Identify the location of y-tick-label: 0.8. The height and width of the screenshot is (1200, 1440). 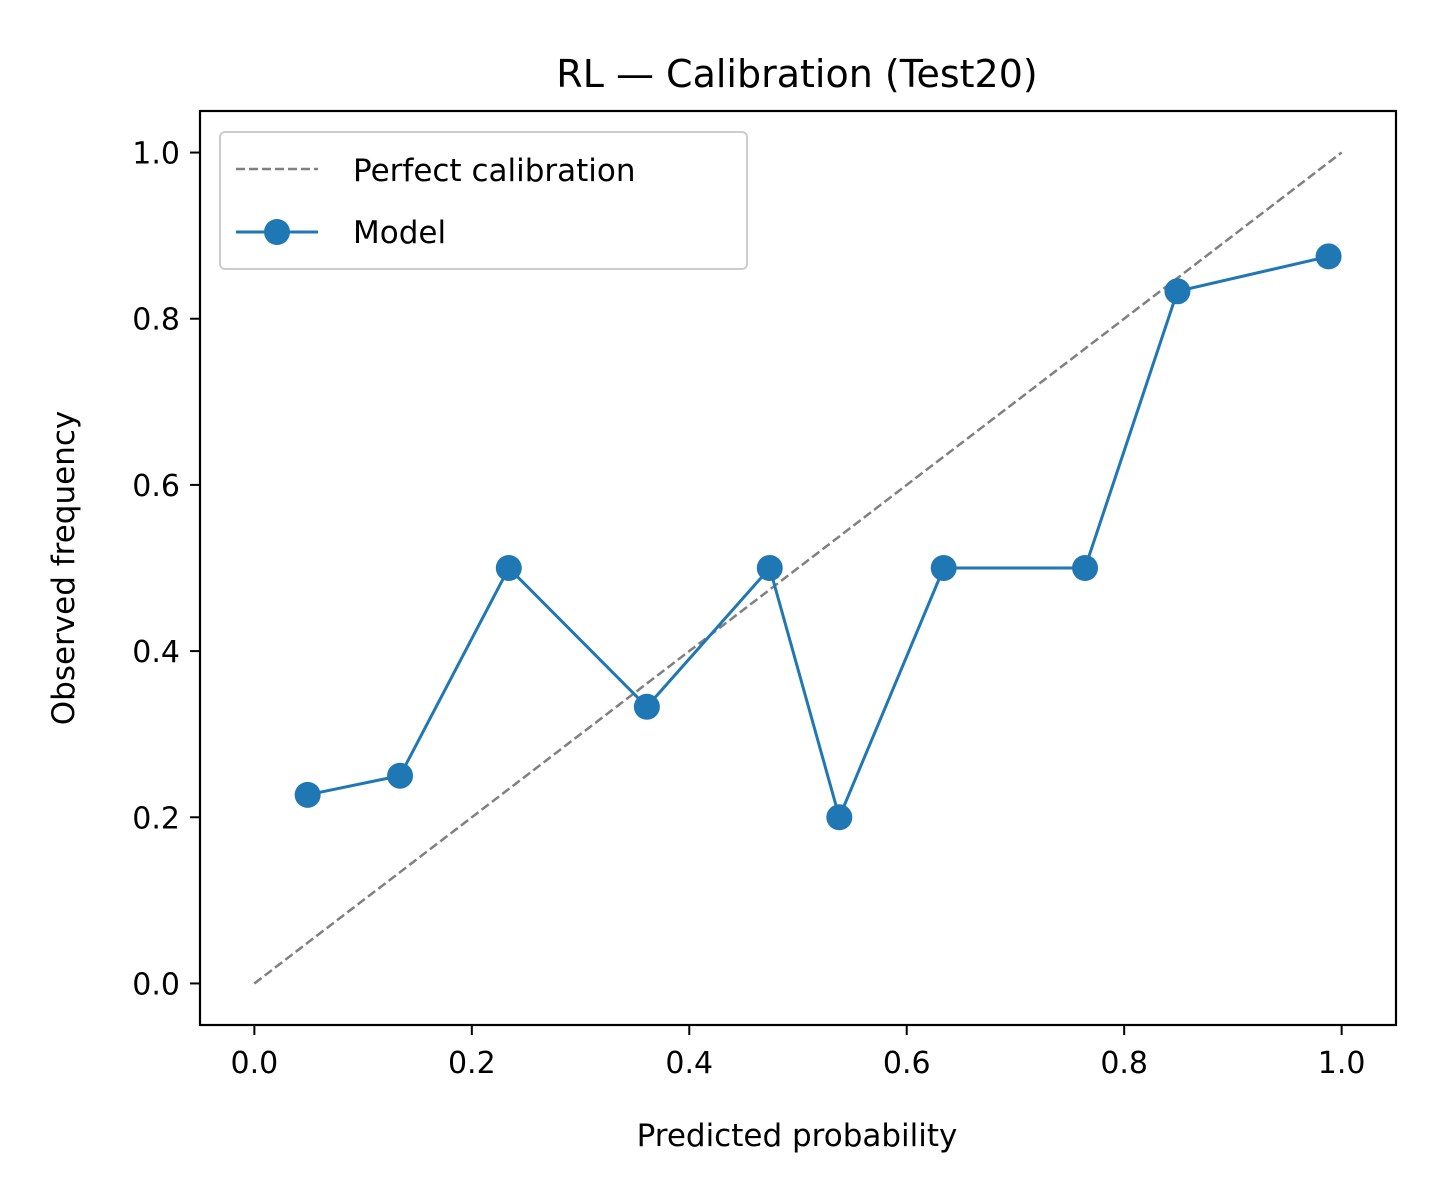
(156, 320).